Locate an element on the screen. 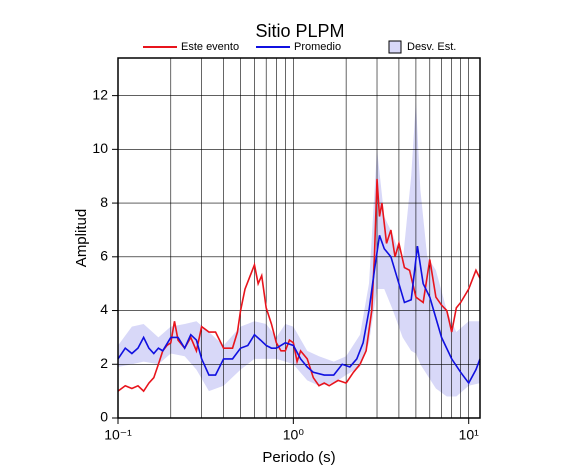 Image resolution: width=586 pixels, height=475 pixels. y-tick-label: 2 is located at coordinates (104, 363).